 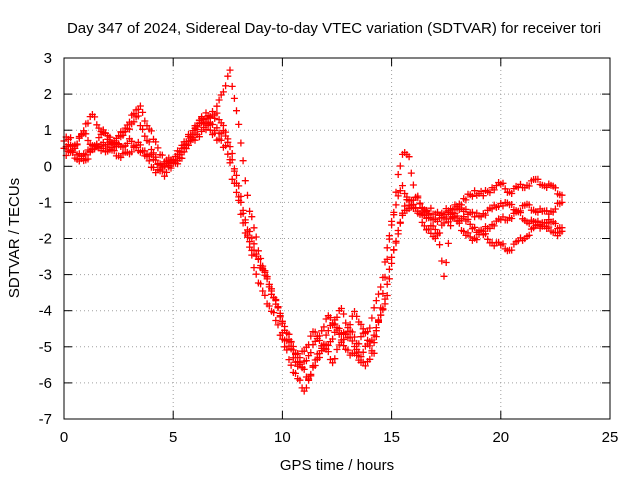 What do you see at coordinates (14, 238) in the screenshot?
I see `y-axis-label: SDTVAR / TECUs` at bounding box center [14, 238].